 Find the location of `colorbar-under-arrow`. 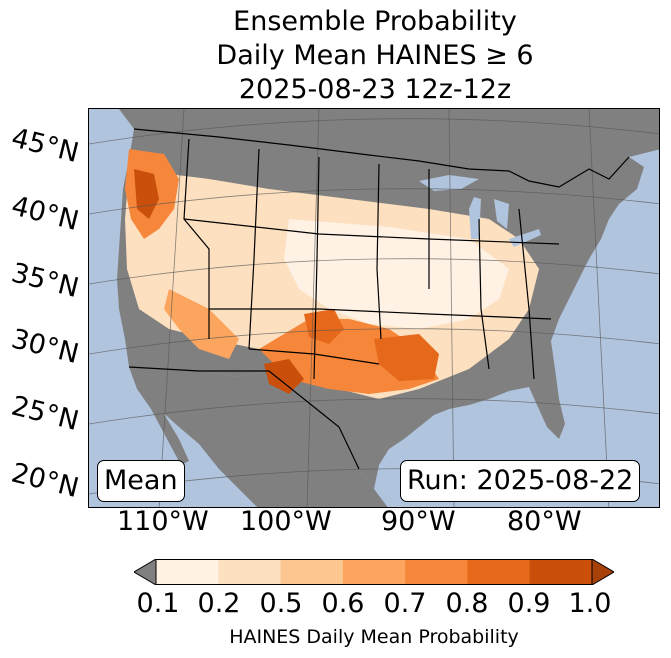

colorbar-under-arrow is located at coordinates (145, 572).